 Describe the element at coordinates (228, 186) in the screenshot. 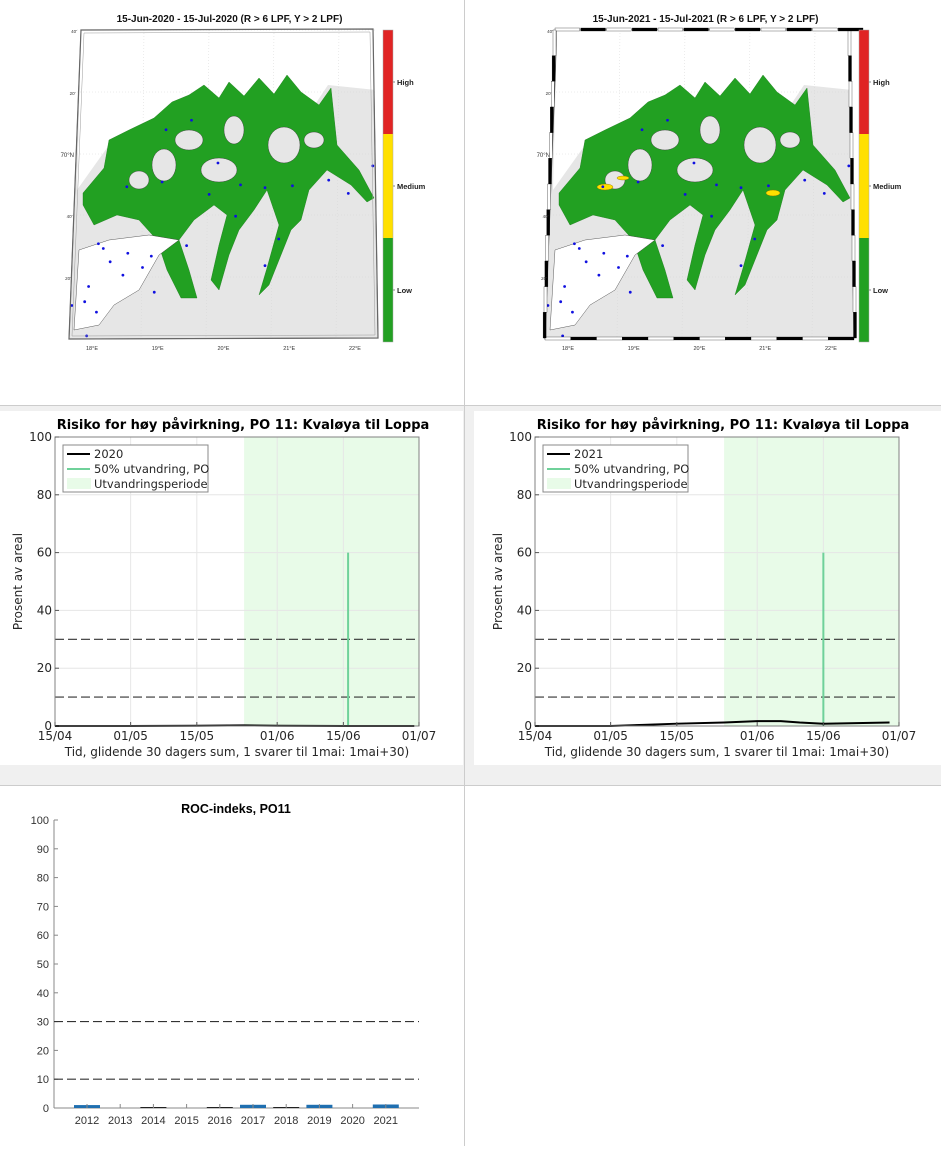

I see `low-risk-area` at that location.